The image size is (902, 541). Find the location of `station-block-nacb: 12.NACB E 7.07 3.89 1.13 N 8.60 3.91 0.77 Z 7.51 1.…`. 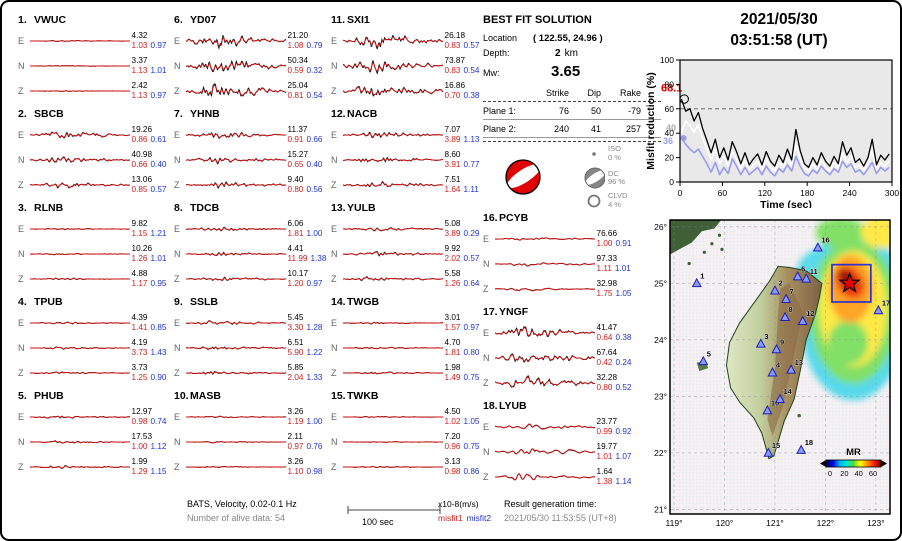

station-block-nacb: 12.NACB E 7.07 3.89 1.13 N 8.60 3.91 0.77 Z 7.51 1.… is located at coordinates (407, 155).